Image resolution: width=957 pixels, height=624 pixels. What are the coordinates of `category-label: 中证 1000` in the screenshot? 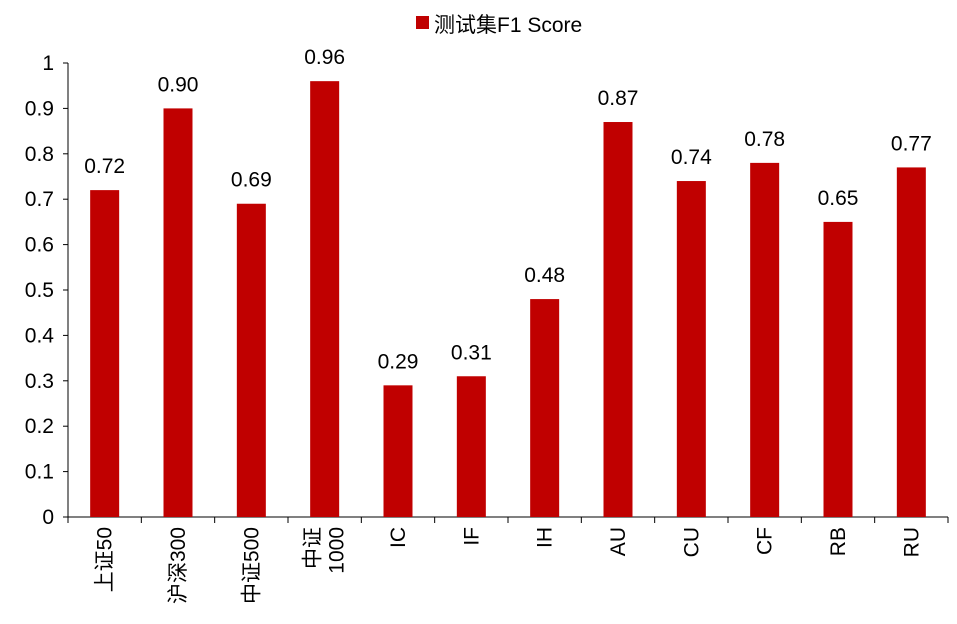 It's located at (325, 550).